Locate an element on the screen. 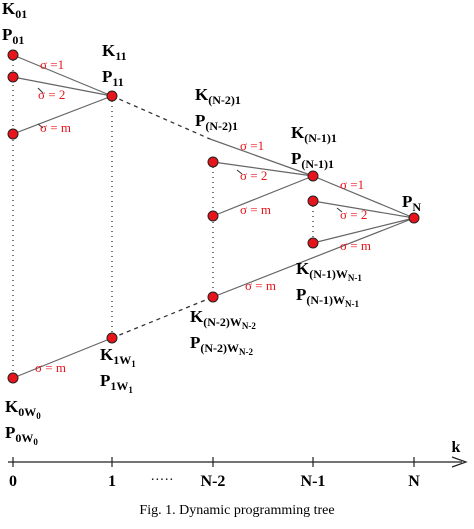 The image size is (474, 529). node-label: P(N-1)1 is located at coordinates (312, 160).